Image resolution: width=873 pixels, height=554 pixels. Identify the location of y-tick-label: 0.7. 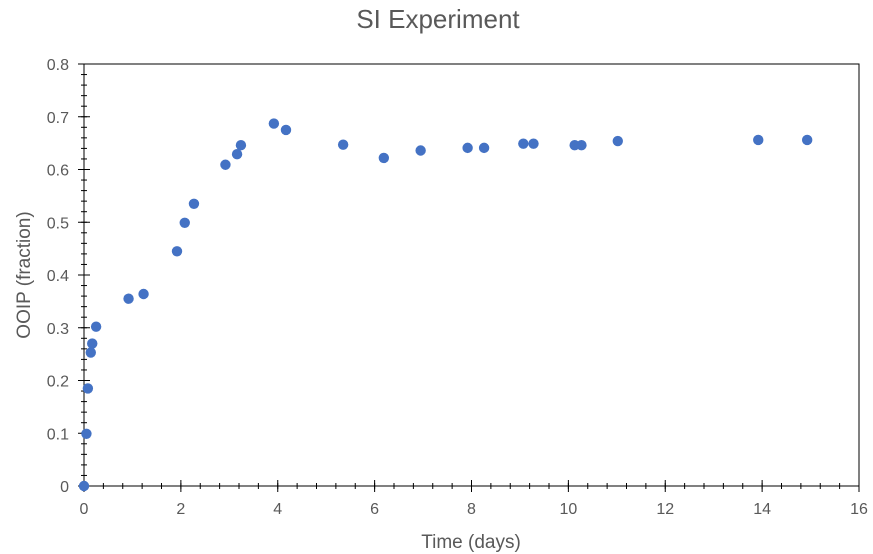
(58, 118).